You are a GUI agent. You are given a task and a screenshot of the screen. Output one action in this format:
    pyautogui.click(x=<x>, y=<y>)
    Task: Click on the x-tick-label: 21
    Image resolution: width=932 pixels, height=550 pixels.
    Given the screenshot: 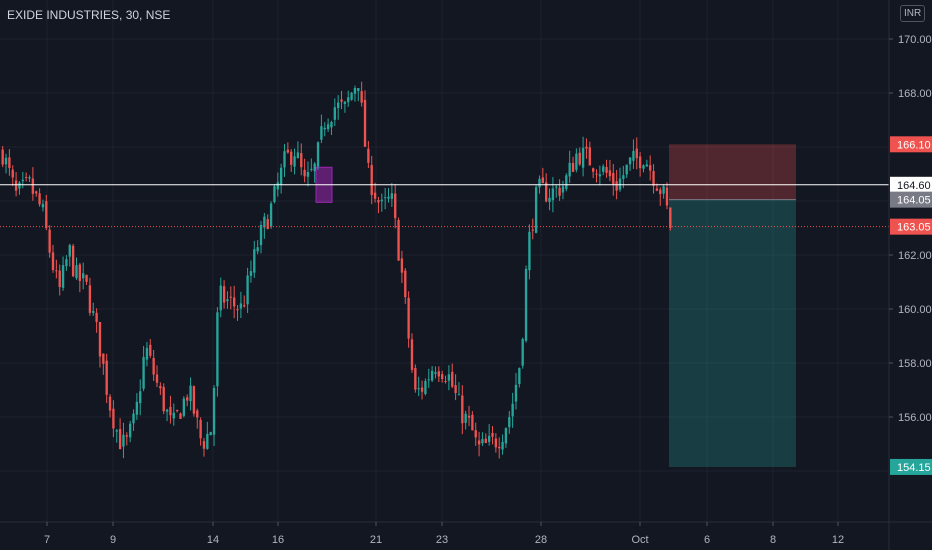 What is the action you would take?
    pyautogui.click(x=376, y=540)
    